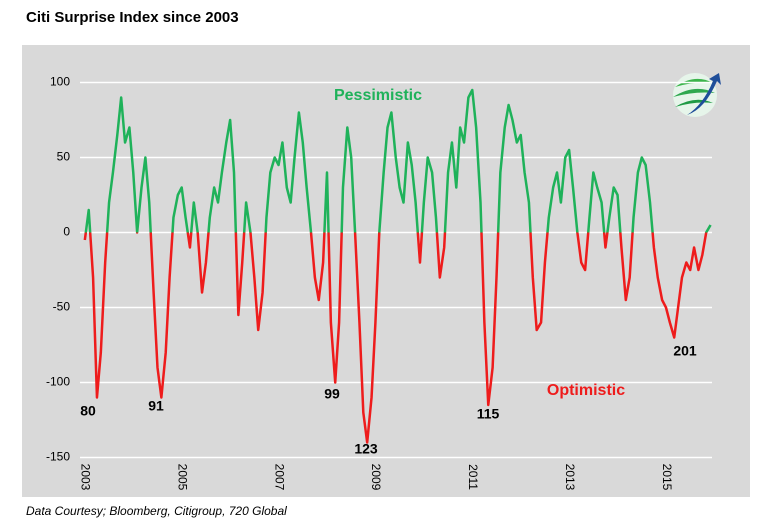 The image size is (771, 531). I want to click on annotation: 99, so click(332, 394).